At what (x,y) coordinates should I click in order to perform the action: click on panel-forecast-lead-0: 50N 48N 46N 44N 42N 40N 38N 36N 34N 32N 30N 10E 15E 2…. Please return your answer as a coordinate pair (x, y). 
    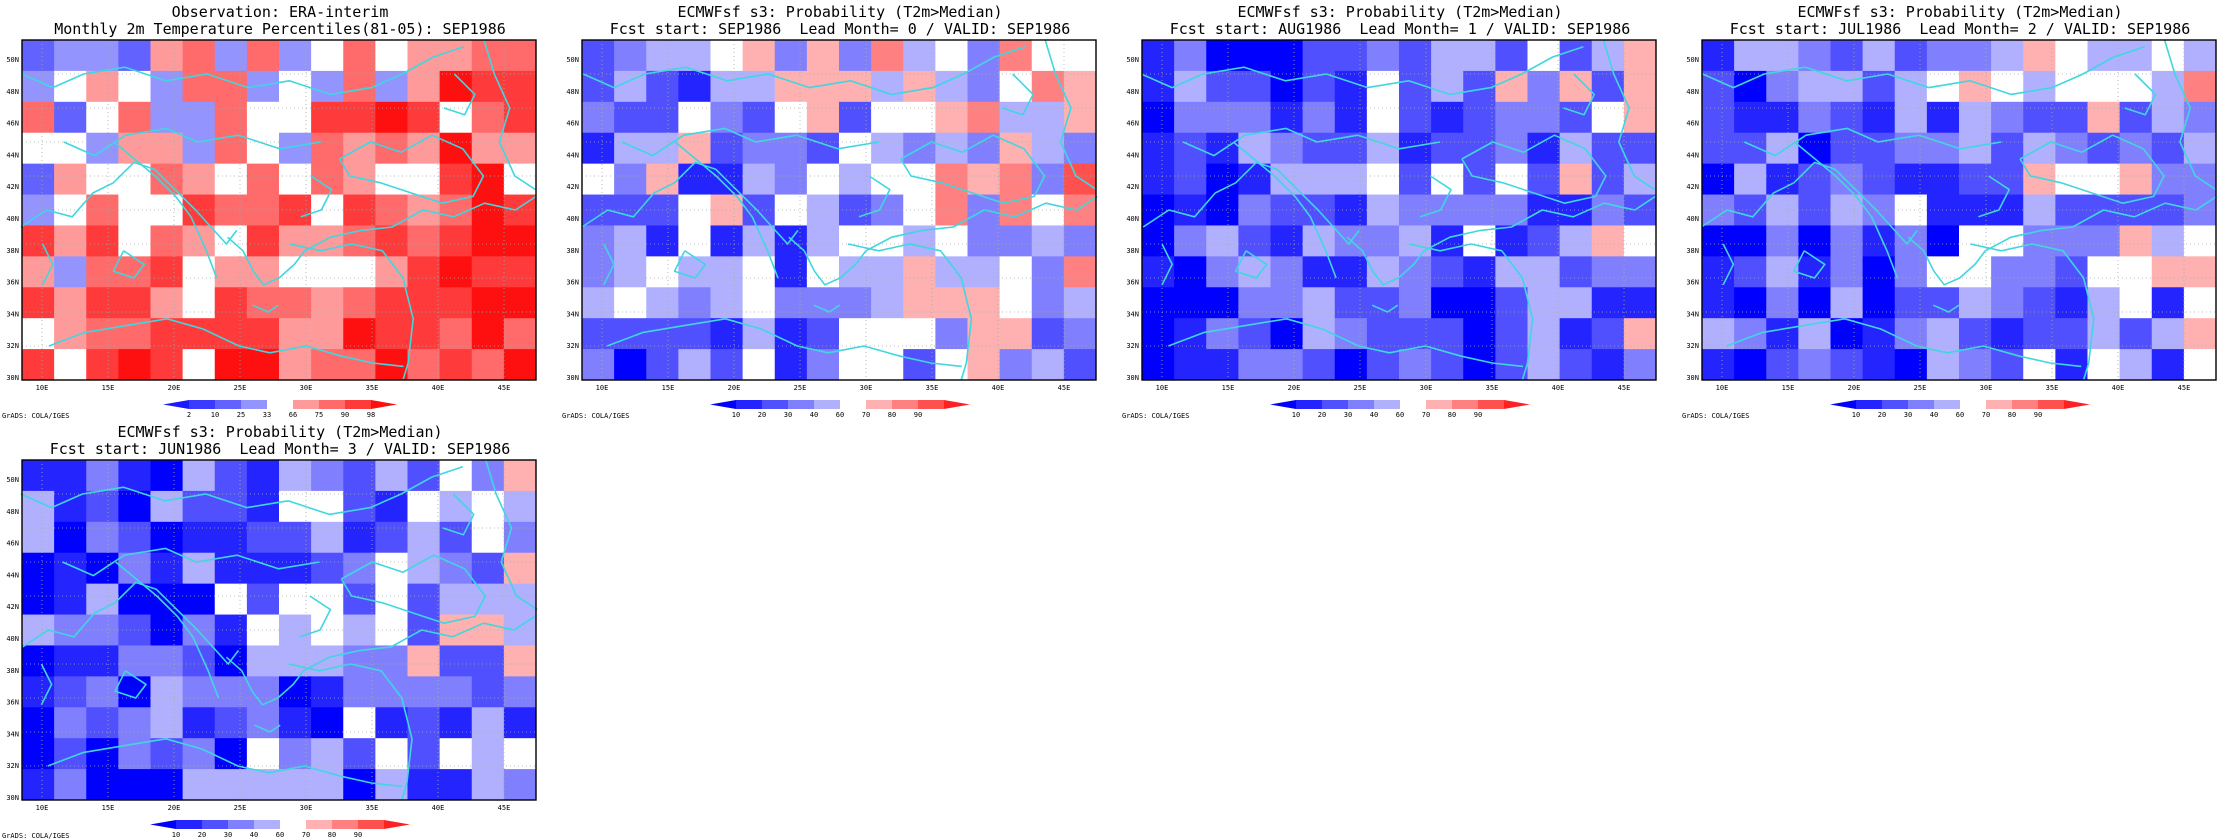
    Looking at the image, I should click on (840, 210).